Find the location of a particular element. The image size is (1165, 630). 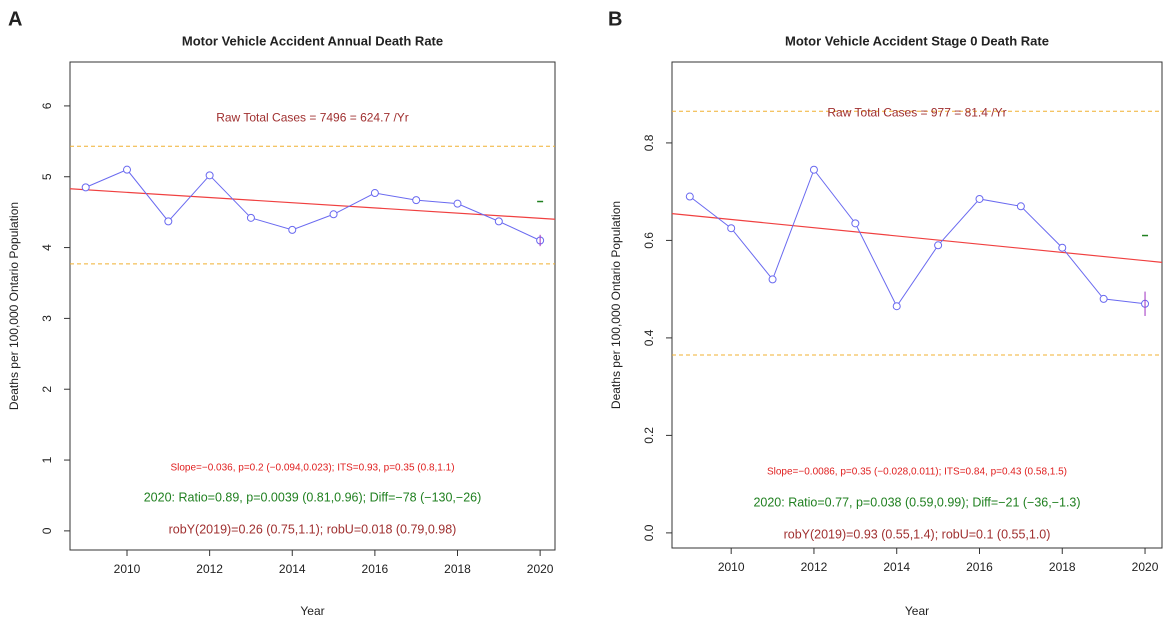

y-tick-label: 1 is located at coordinates (47, 459).